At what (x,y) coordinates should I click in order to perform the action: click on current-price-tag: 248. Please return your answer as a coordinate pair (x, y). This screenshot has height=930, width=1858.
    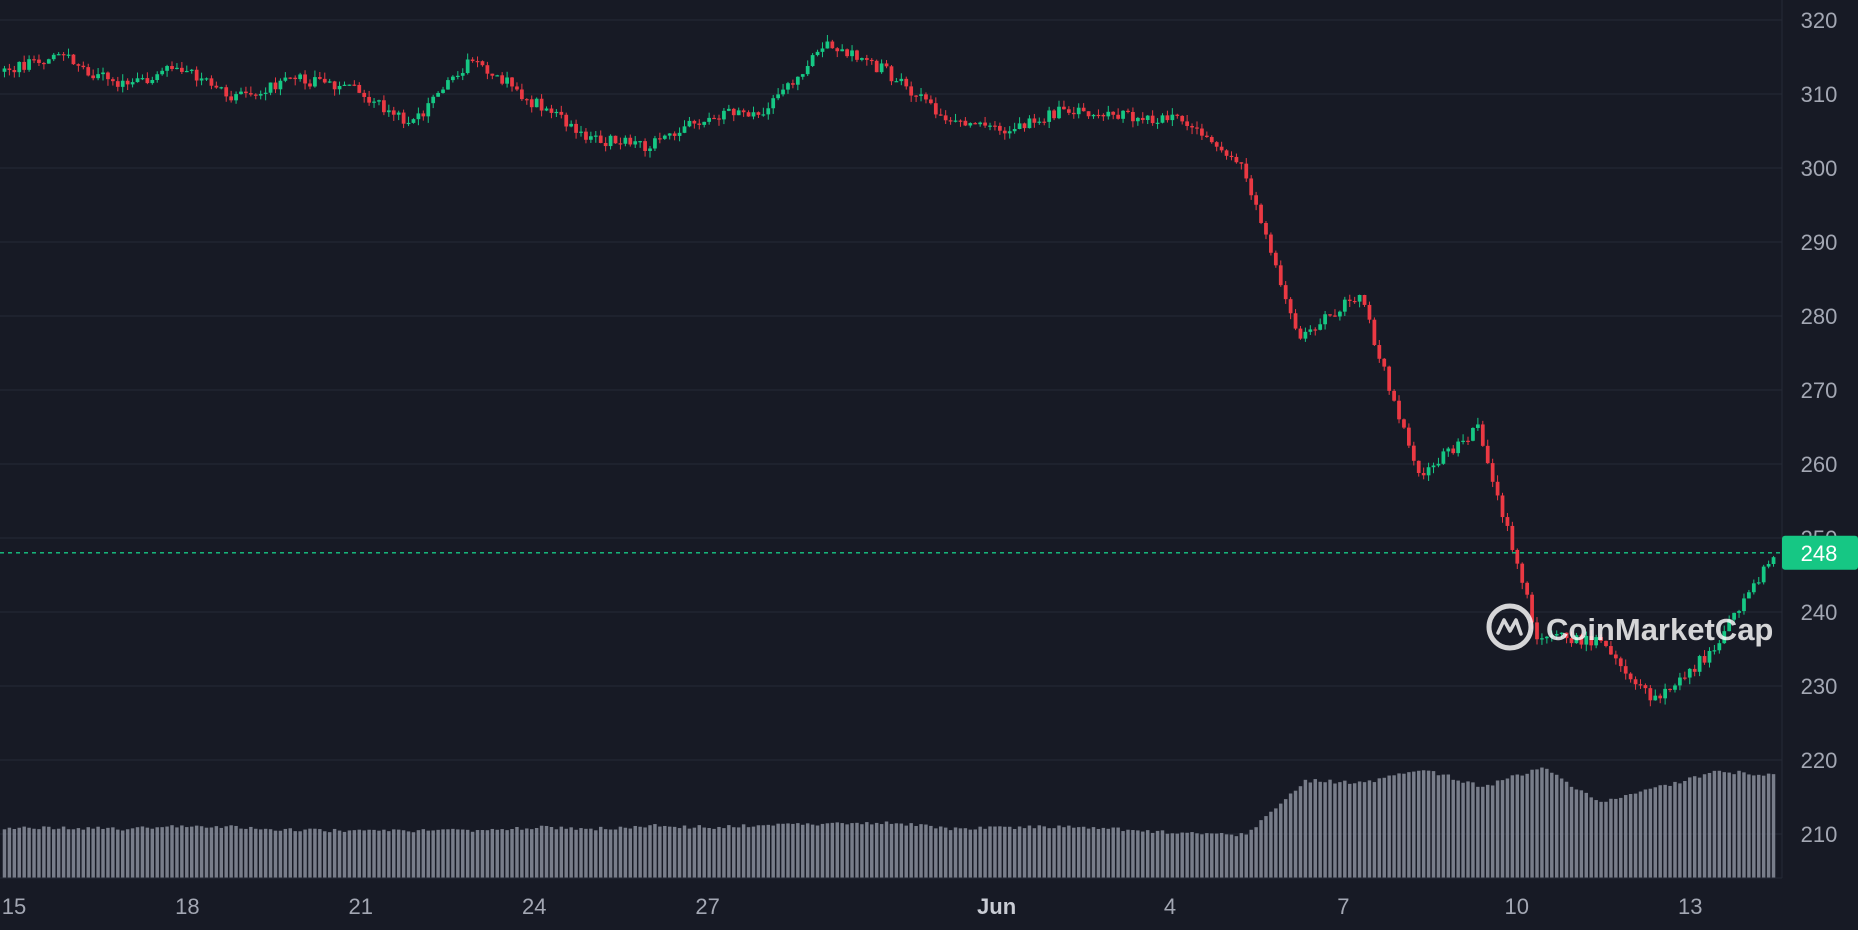
    Looking at the image, I should click on (1820, 552).